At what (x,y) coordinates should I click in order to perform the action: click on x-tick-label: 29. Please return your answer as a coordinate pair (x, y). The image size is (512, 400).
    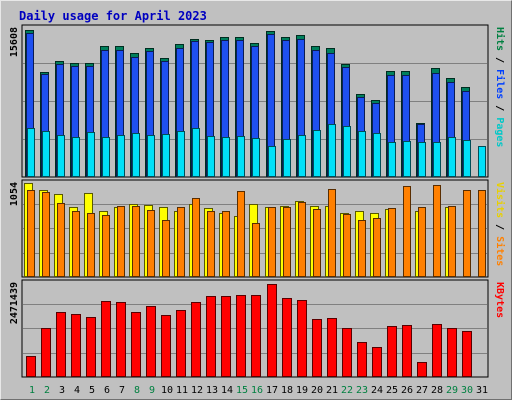
    Looking at the image, I should click on (452, 390).